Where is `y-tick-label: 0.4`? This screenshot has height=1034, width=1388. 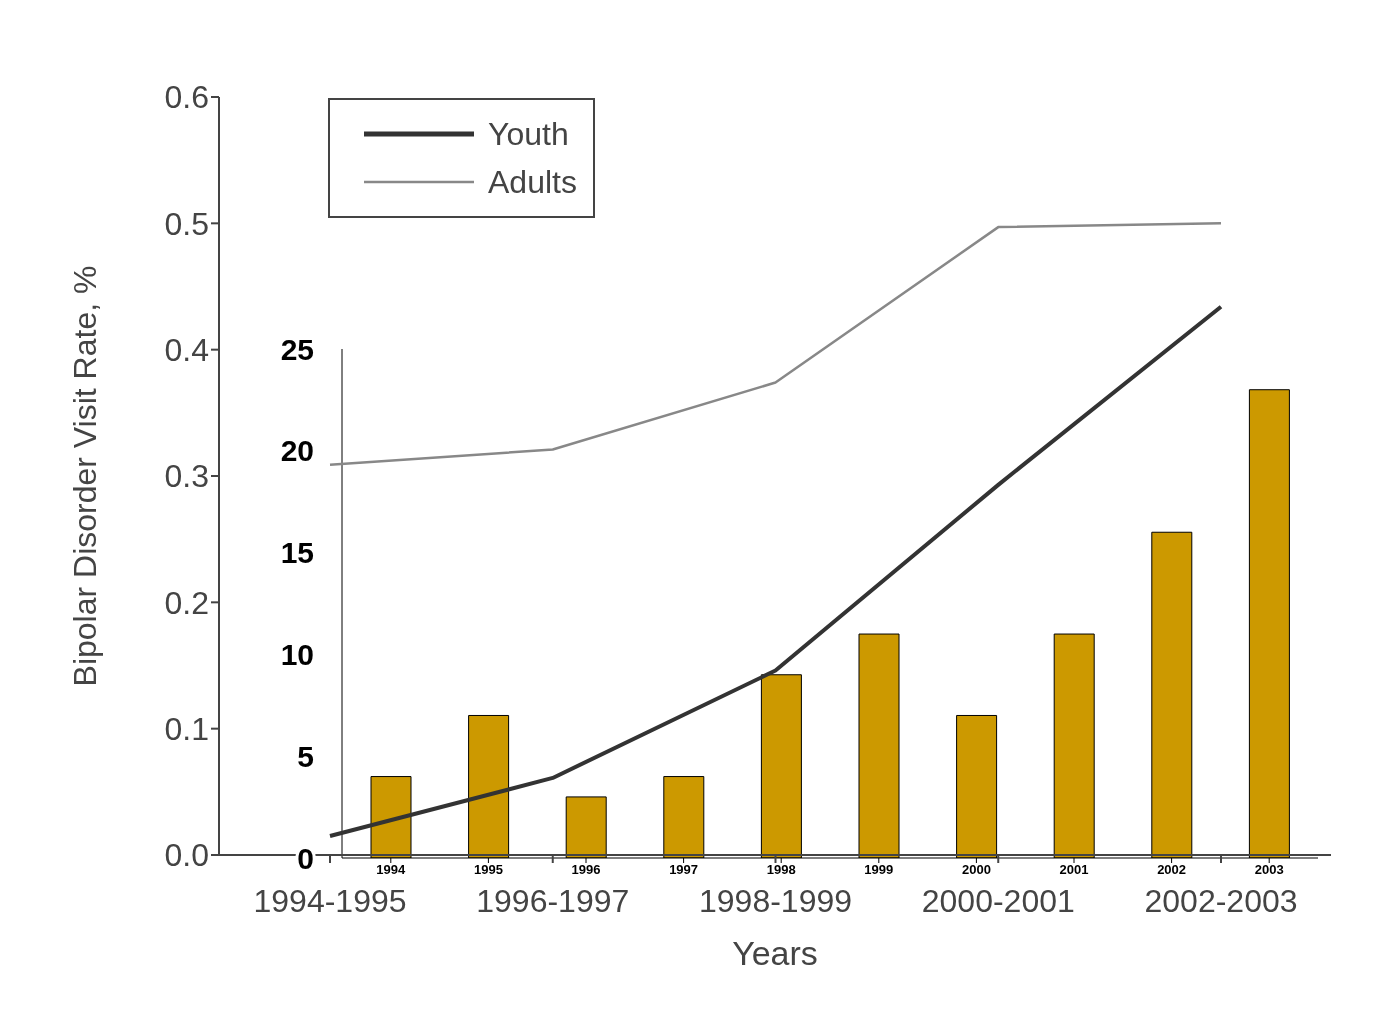
y-tick-label: 0.4 is located at coordinates (186, 350).